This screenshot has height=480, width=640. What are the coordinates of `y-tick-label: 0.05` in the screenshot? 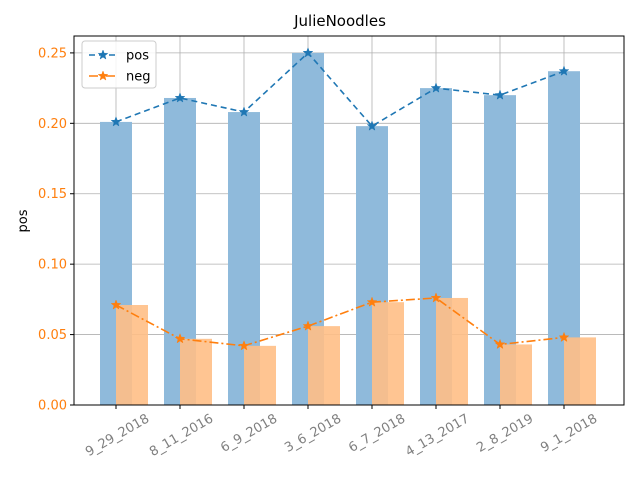 It's located at (52, 335).